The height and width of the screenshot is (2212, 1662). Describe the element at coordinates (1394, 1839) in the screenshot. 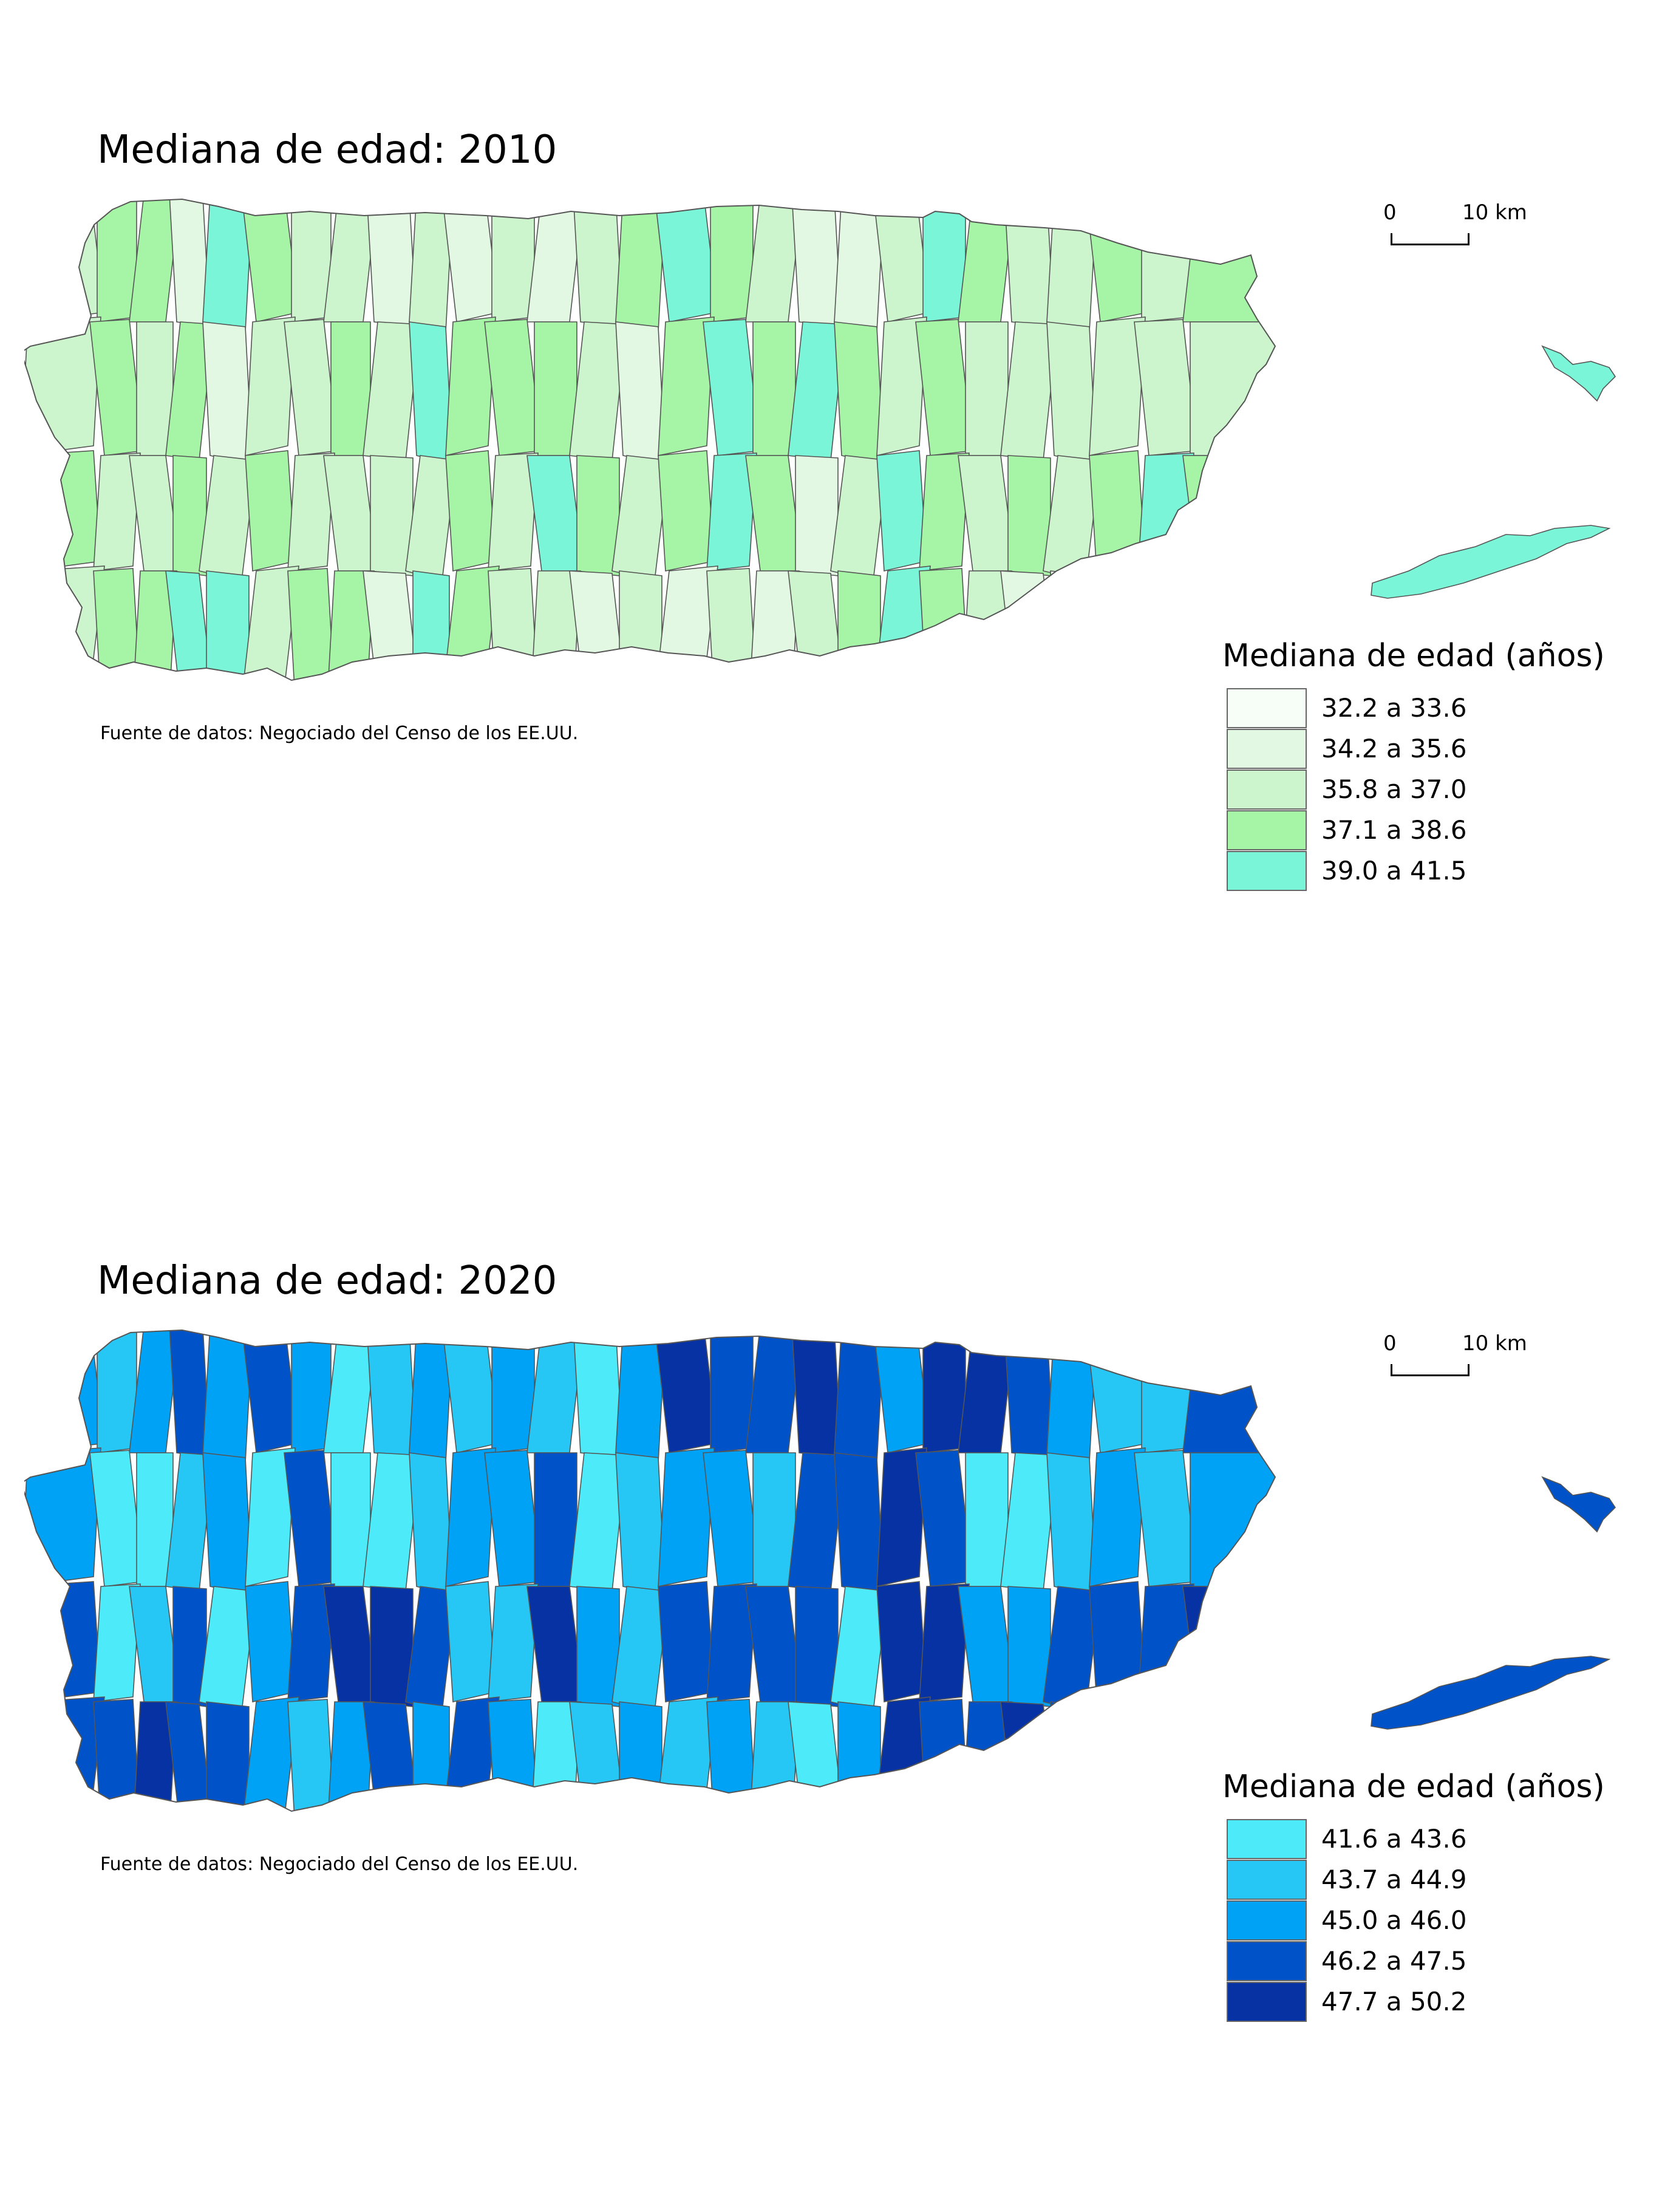

I see `legend-label: 41.6 a 43.6` at that location.